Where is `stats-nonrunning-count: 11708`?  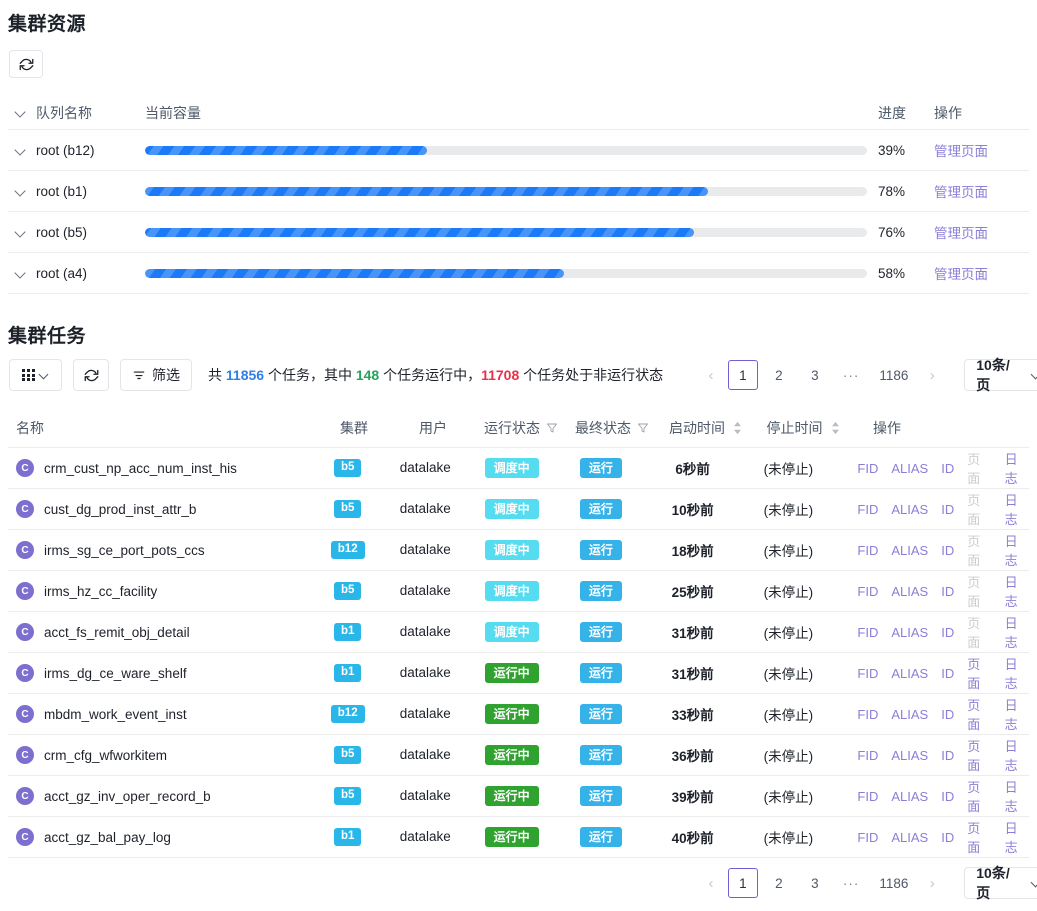 stats-nonrunning-count: 11708 is located at coordinates (500, 375).